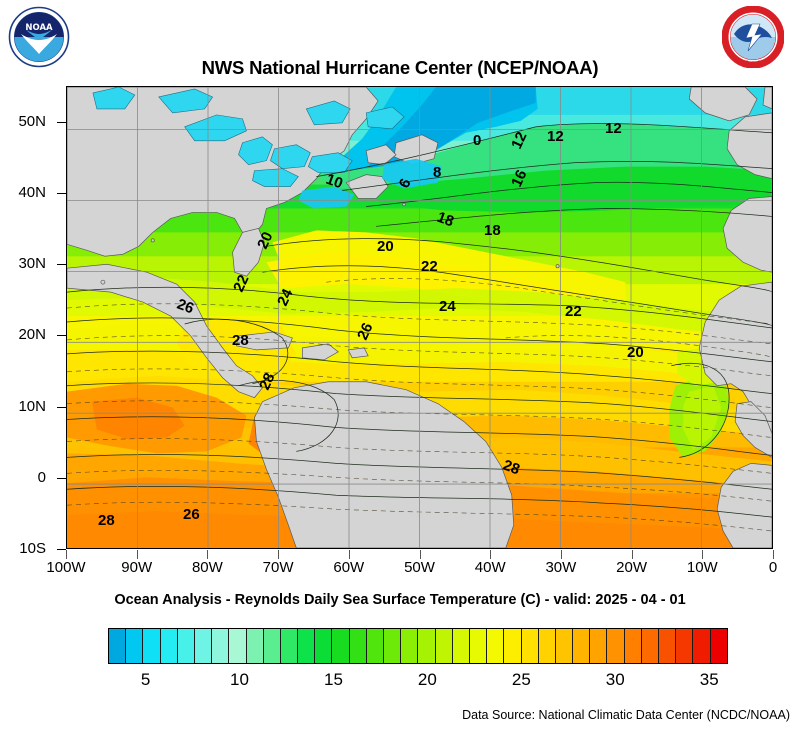 This screenshot has width=800, height=737. Describe the element at coordinates (632, 567) in the screenshot. I see `x-tick-label: 20W` at that location.